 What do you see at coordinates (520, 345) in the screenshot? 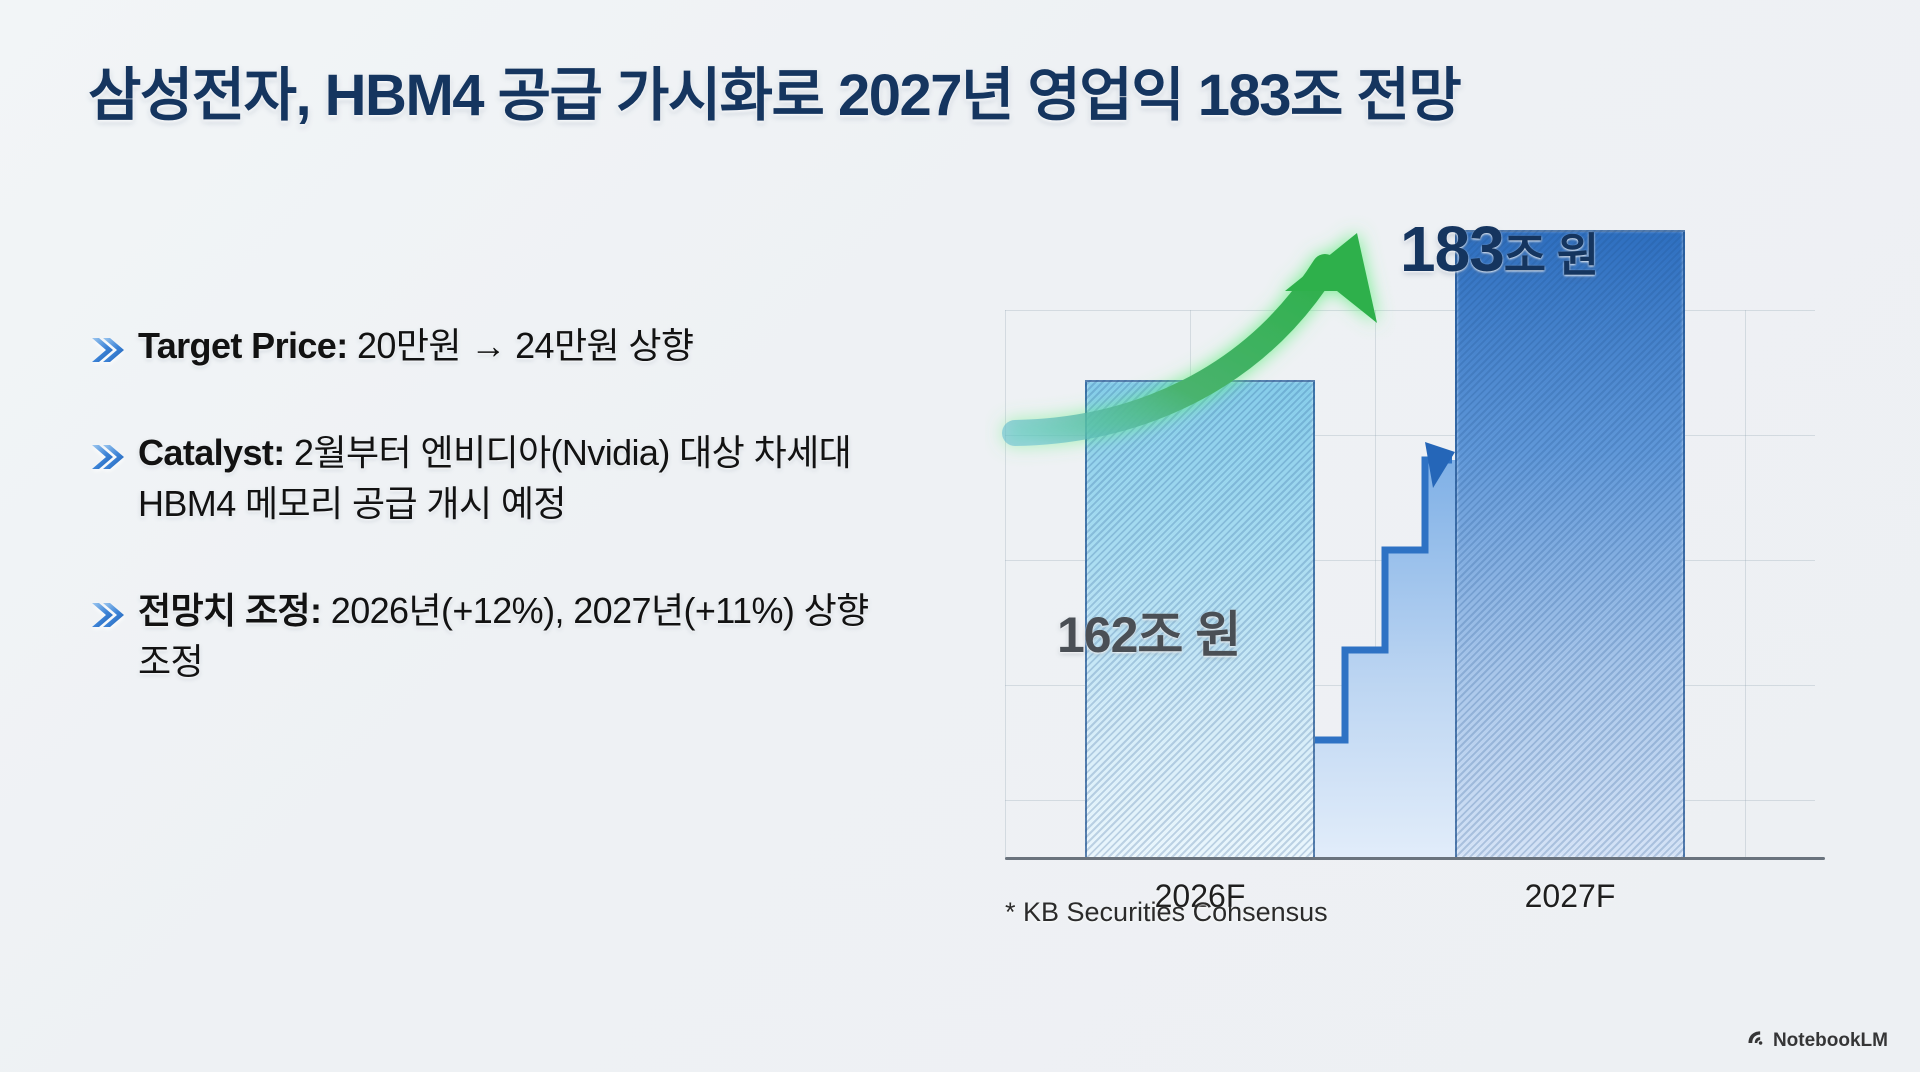
I see `bullet-body: 20만원 → 24만원 상향` at bounding box center [520, 345].